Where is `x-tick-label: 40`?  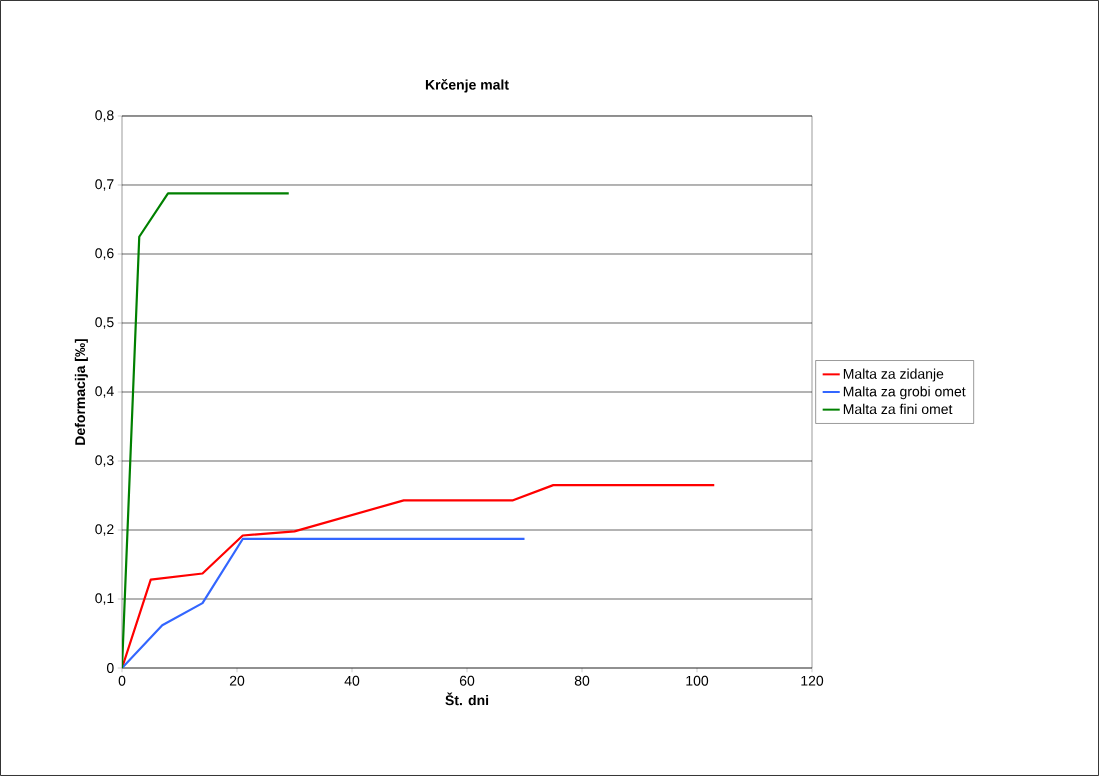
x-tick-label: 40 is located at coordinates (352, 680).